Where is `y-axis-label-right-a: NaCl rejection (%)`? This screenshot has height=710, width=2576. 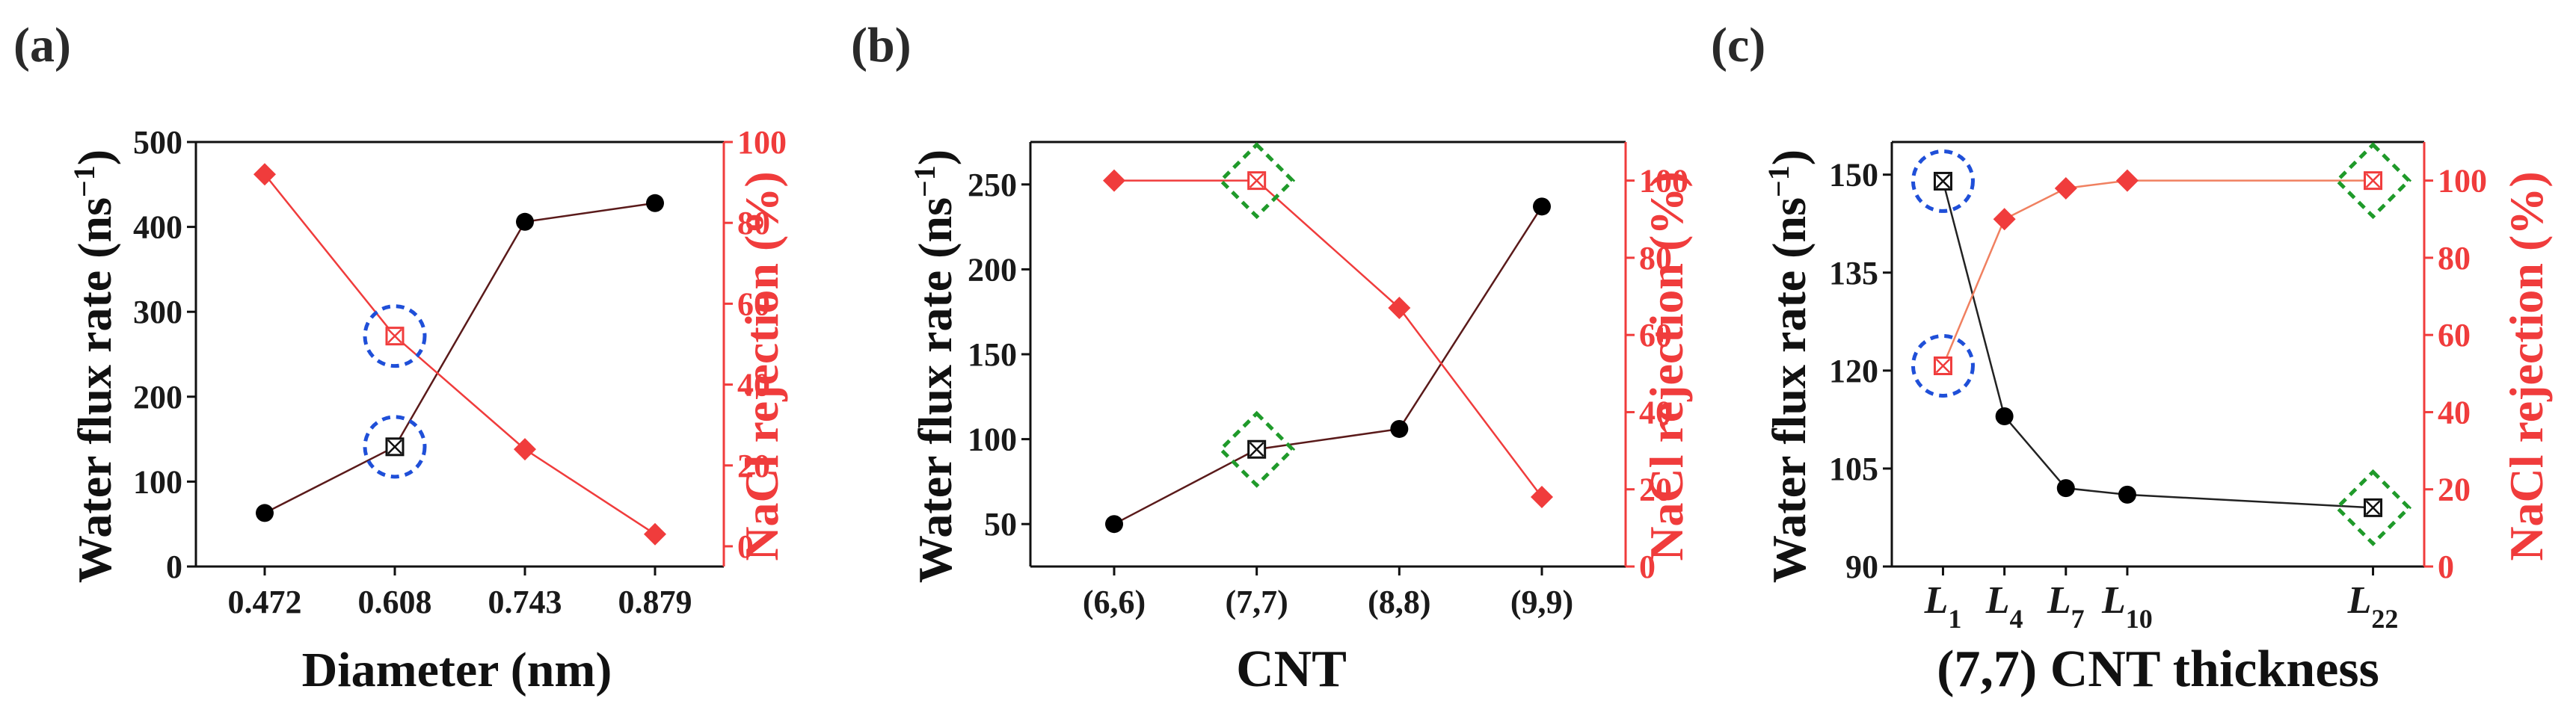
y-axis-label-right-a: NaCl rejection (%) is located at coordinates (761, 366).